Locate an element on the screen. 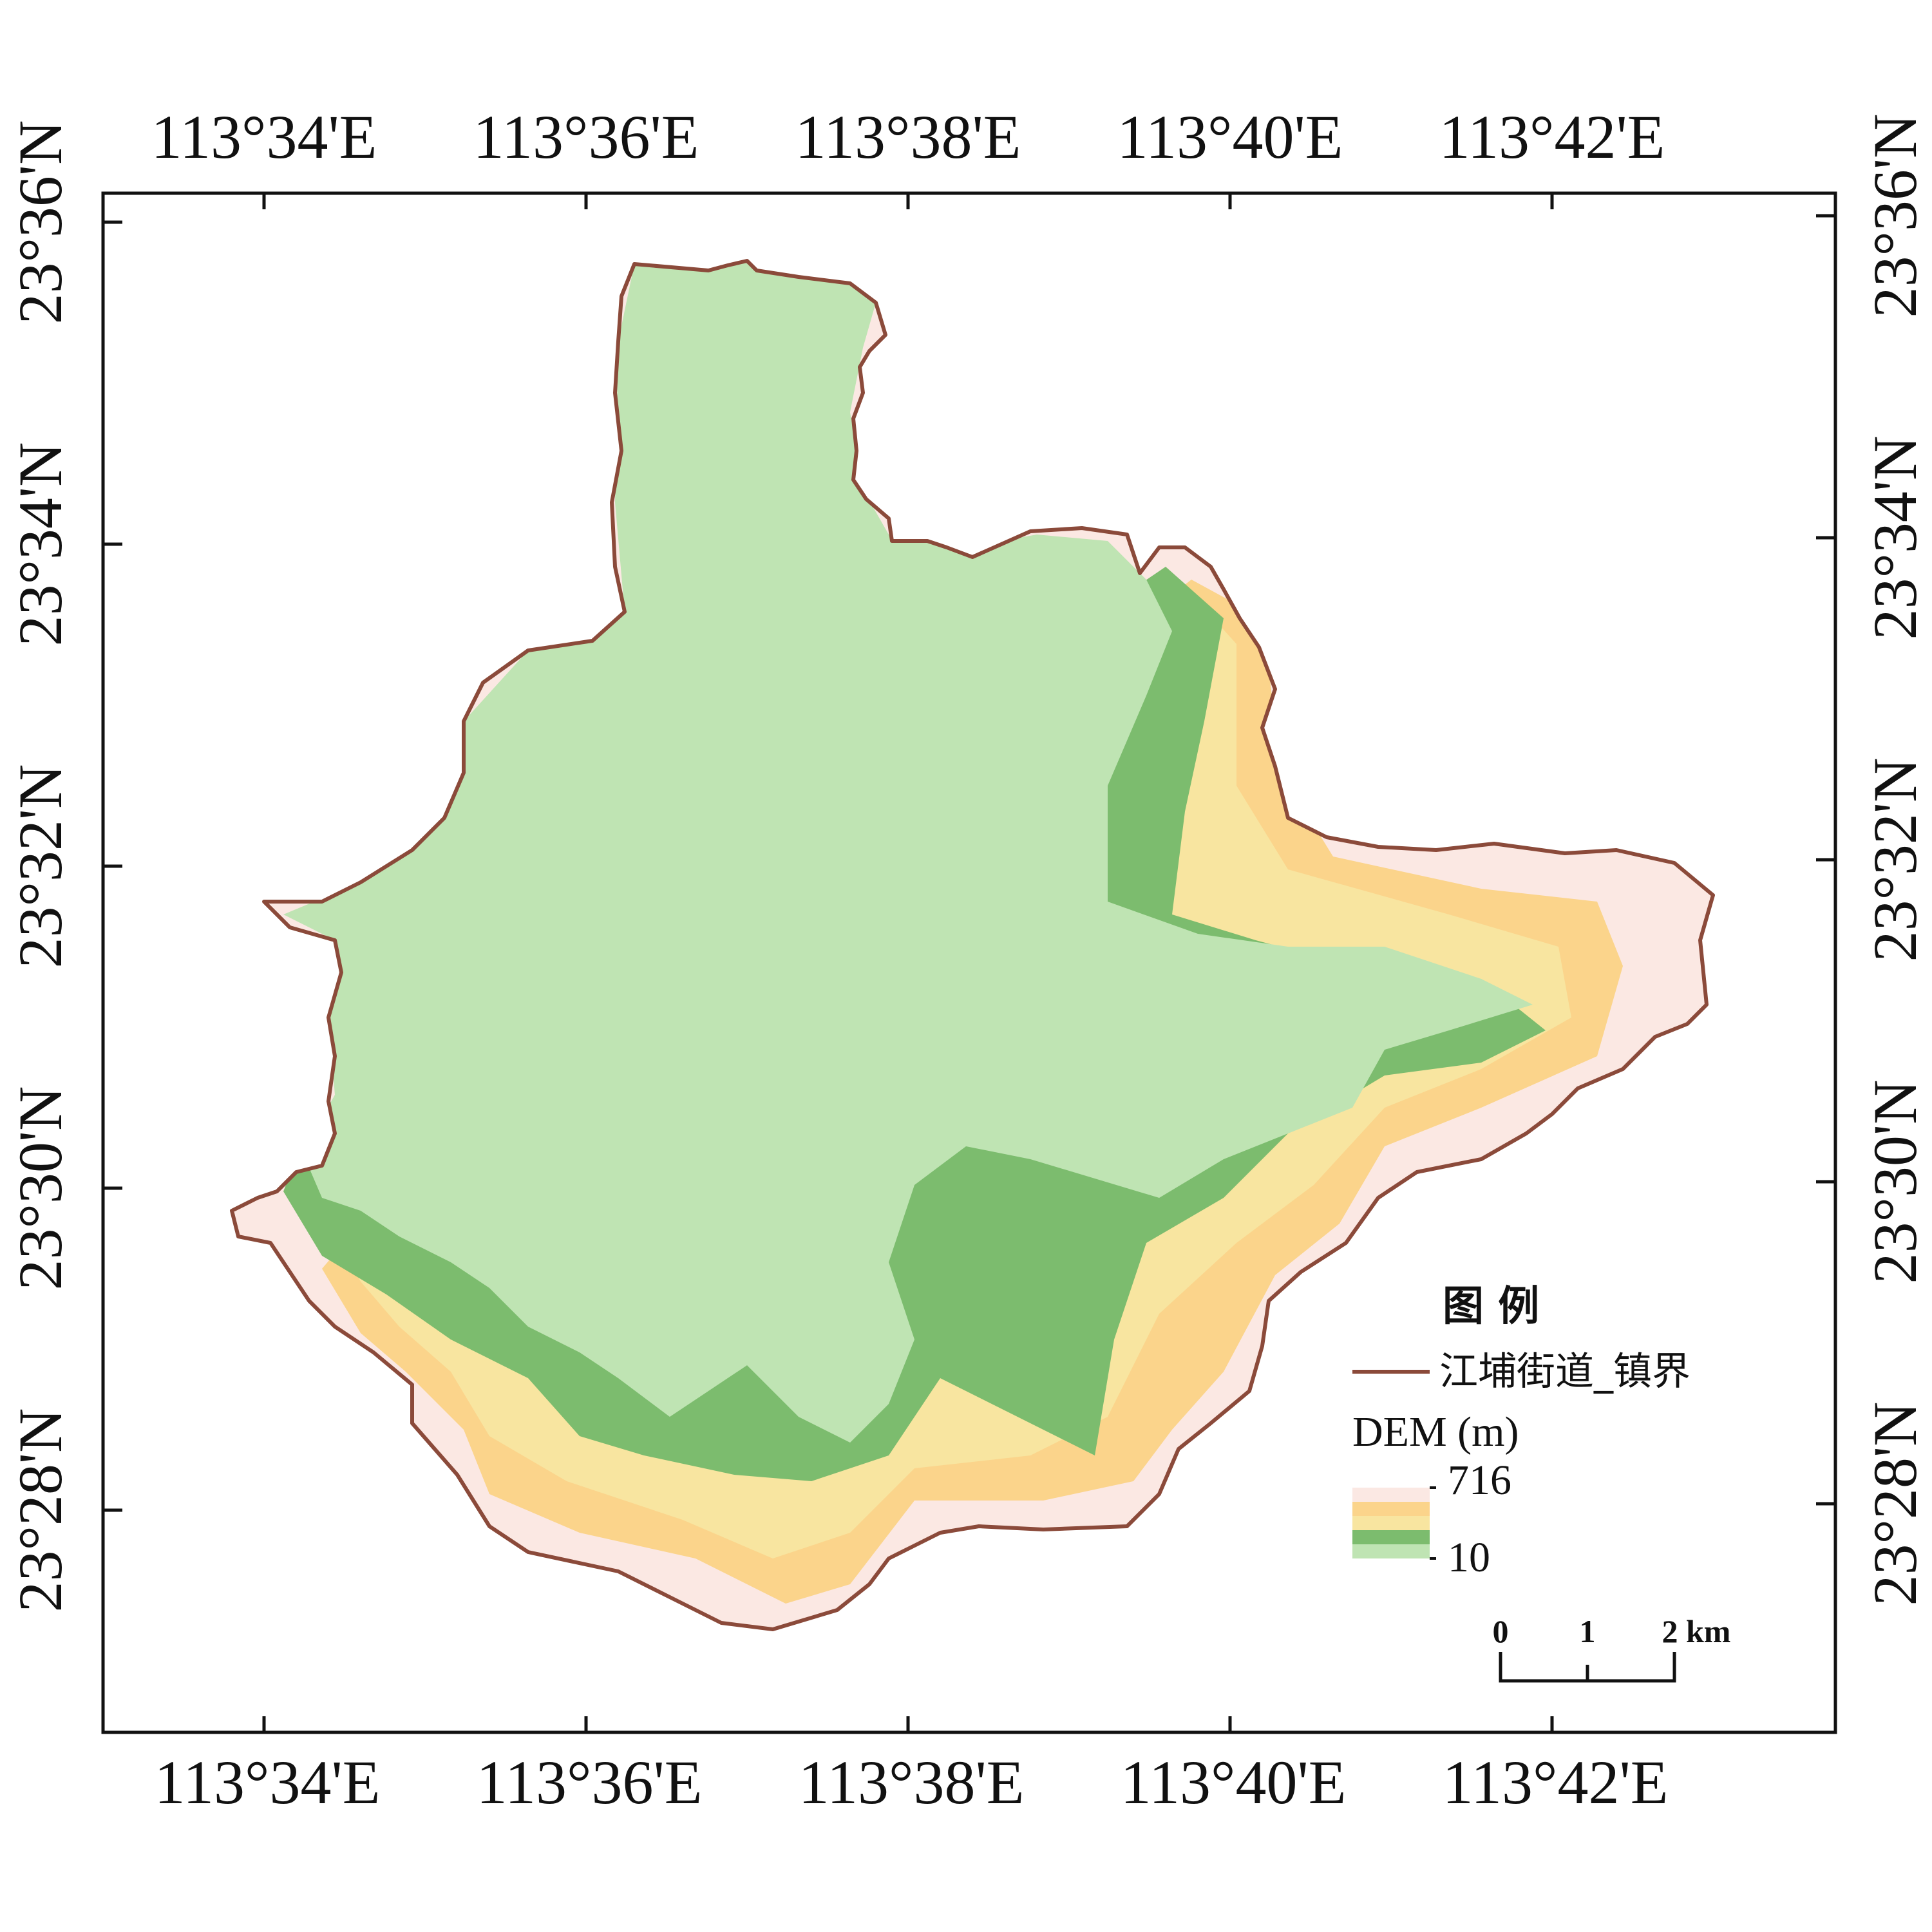  top-lon-label-1: 113°34'E is located at coordinates (264, 136).